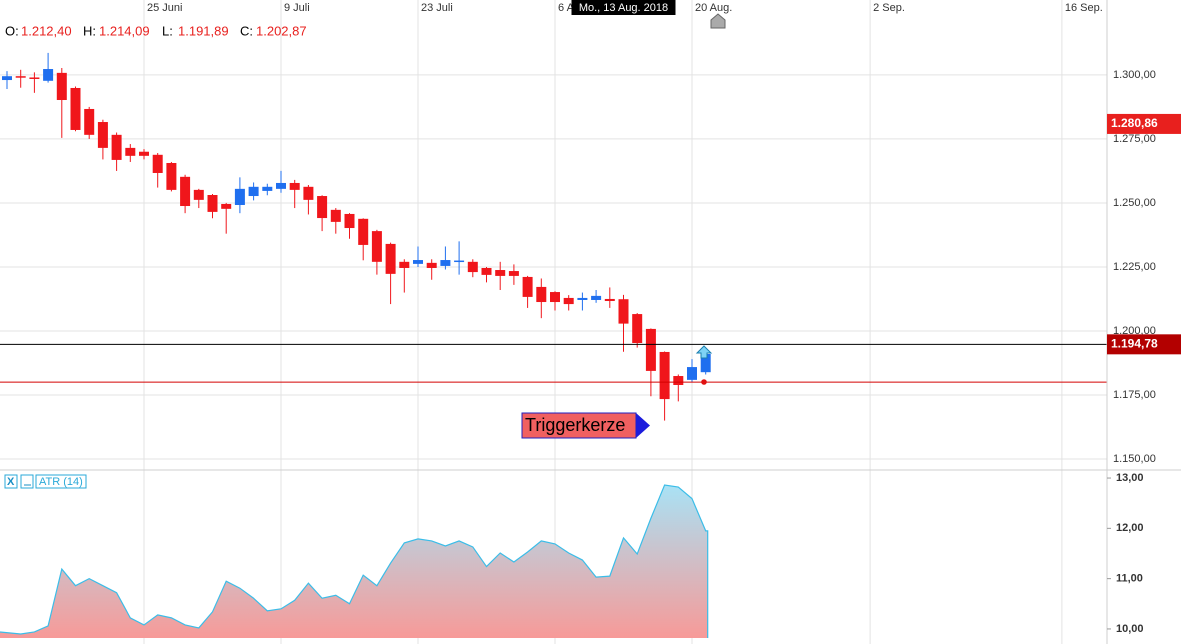 This screenshot has height=644, width=1181. What do you see at coordinates (1134, 331) in the screenshot?
I see `y-tick-label: 1.200,00` at bounding box center [1134, 331].